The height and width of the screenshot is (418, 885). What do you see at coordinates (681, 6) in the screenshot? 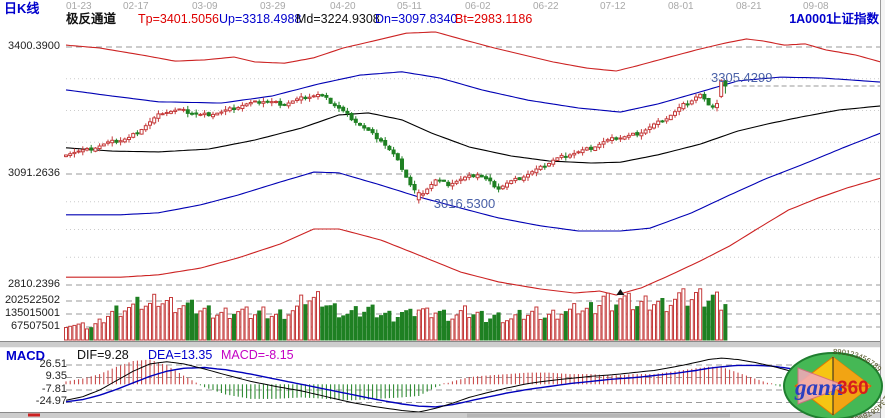
I see `date-label: 08-01` at bounding box center [681, 6].